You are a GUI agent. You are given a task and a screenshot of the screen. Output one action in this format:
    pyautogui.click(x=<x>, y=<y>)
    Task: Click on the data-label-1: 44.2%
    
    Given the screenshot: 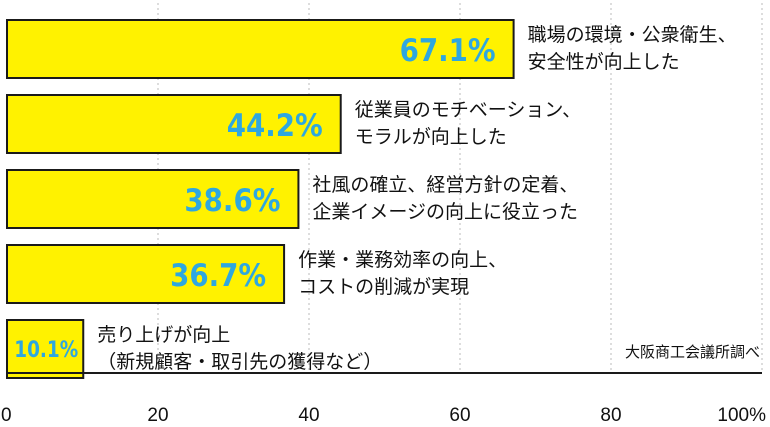 What is the action you would take?
    pyautogui.click(x=275, y=126)
    